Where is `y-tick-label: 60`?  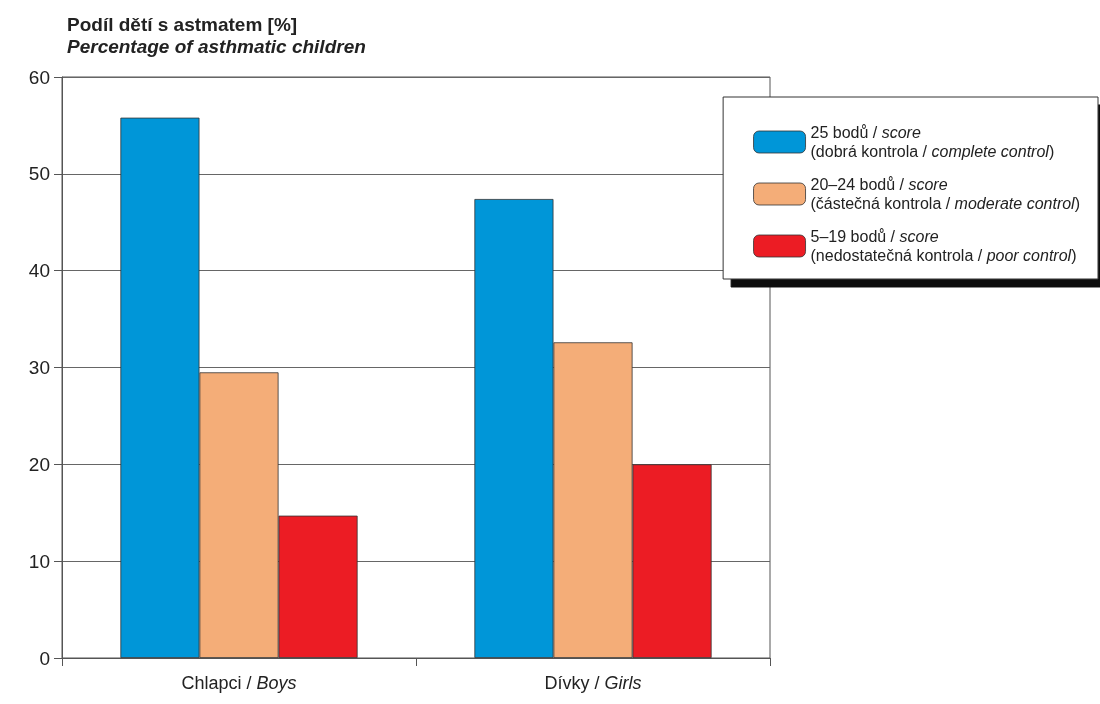
y-tick-label: 60 is located at coordinates (39, 77).